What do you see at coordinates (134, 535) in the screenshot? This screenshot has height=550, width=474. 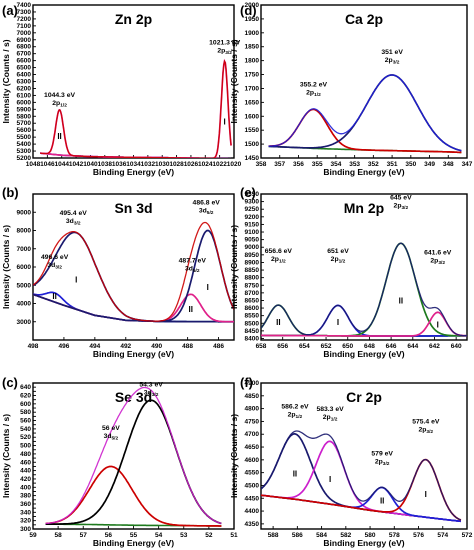 I see `x-tick-label: 55` at bounding box center [134, 535].